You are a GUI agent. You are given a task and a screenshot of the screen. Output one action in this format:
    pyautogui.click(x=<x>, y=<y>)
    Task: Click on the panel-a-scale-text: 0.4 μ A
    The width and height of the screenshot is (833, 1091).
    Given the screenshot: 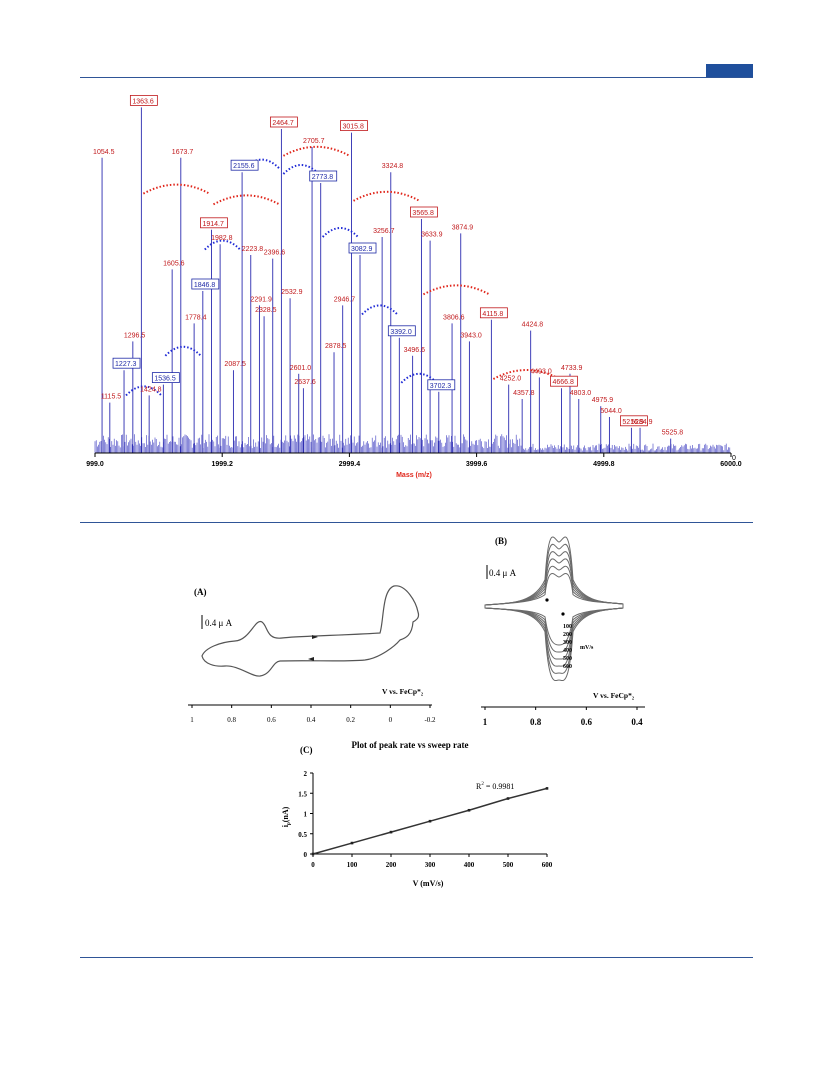 What is the action you would take?
    pyautogui.click(x=219, y=623)
    